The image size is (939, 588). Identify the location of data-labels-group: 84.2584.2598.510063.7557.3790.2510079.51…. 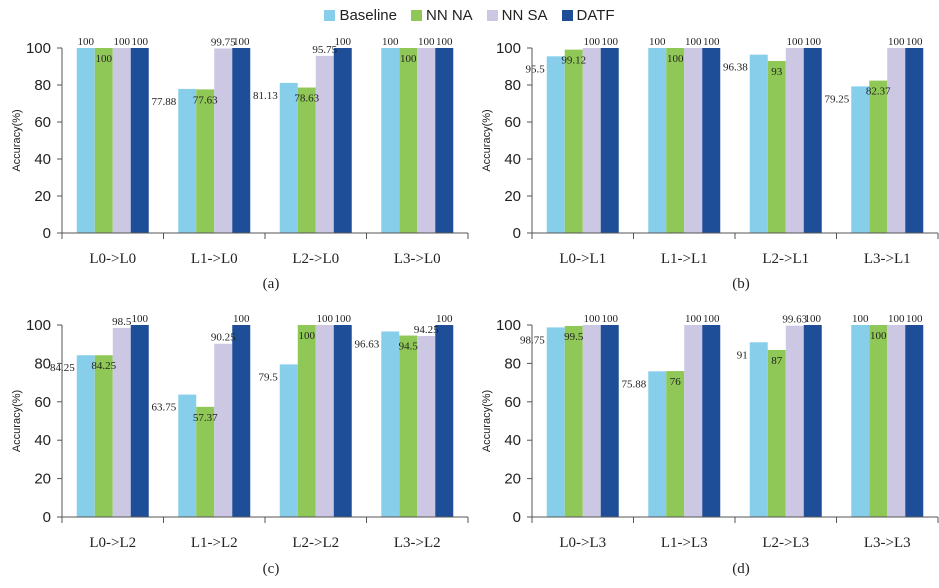
(251, 368).